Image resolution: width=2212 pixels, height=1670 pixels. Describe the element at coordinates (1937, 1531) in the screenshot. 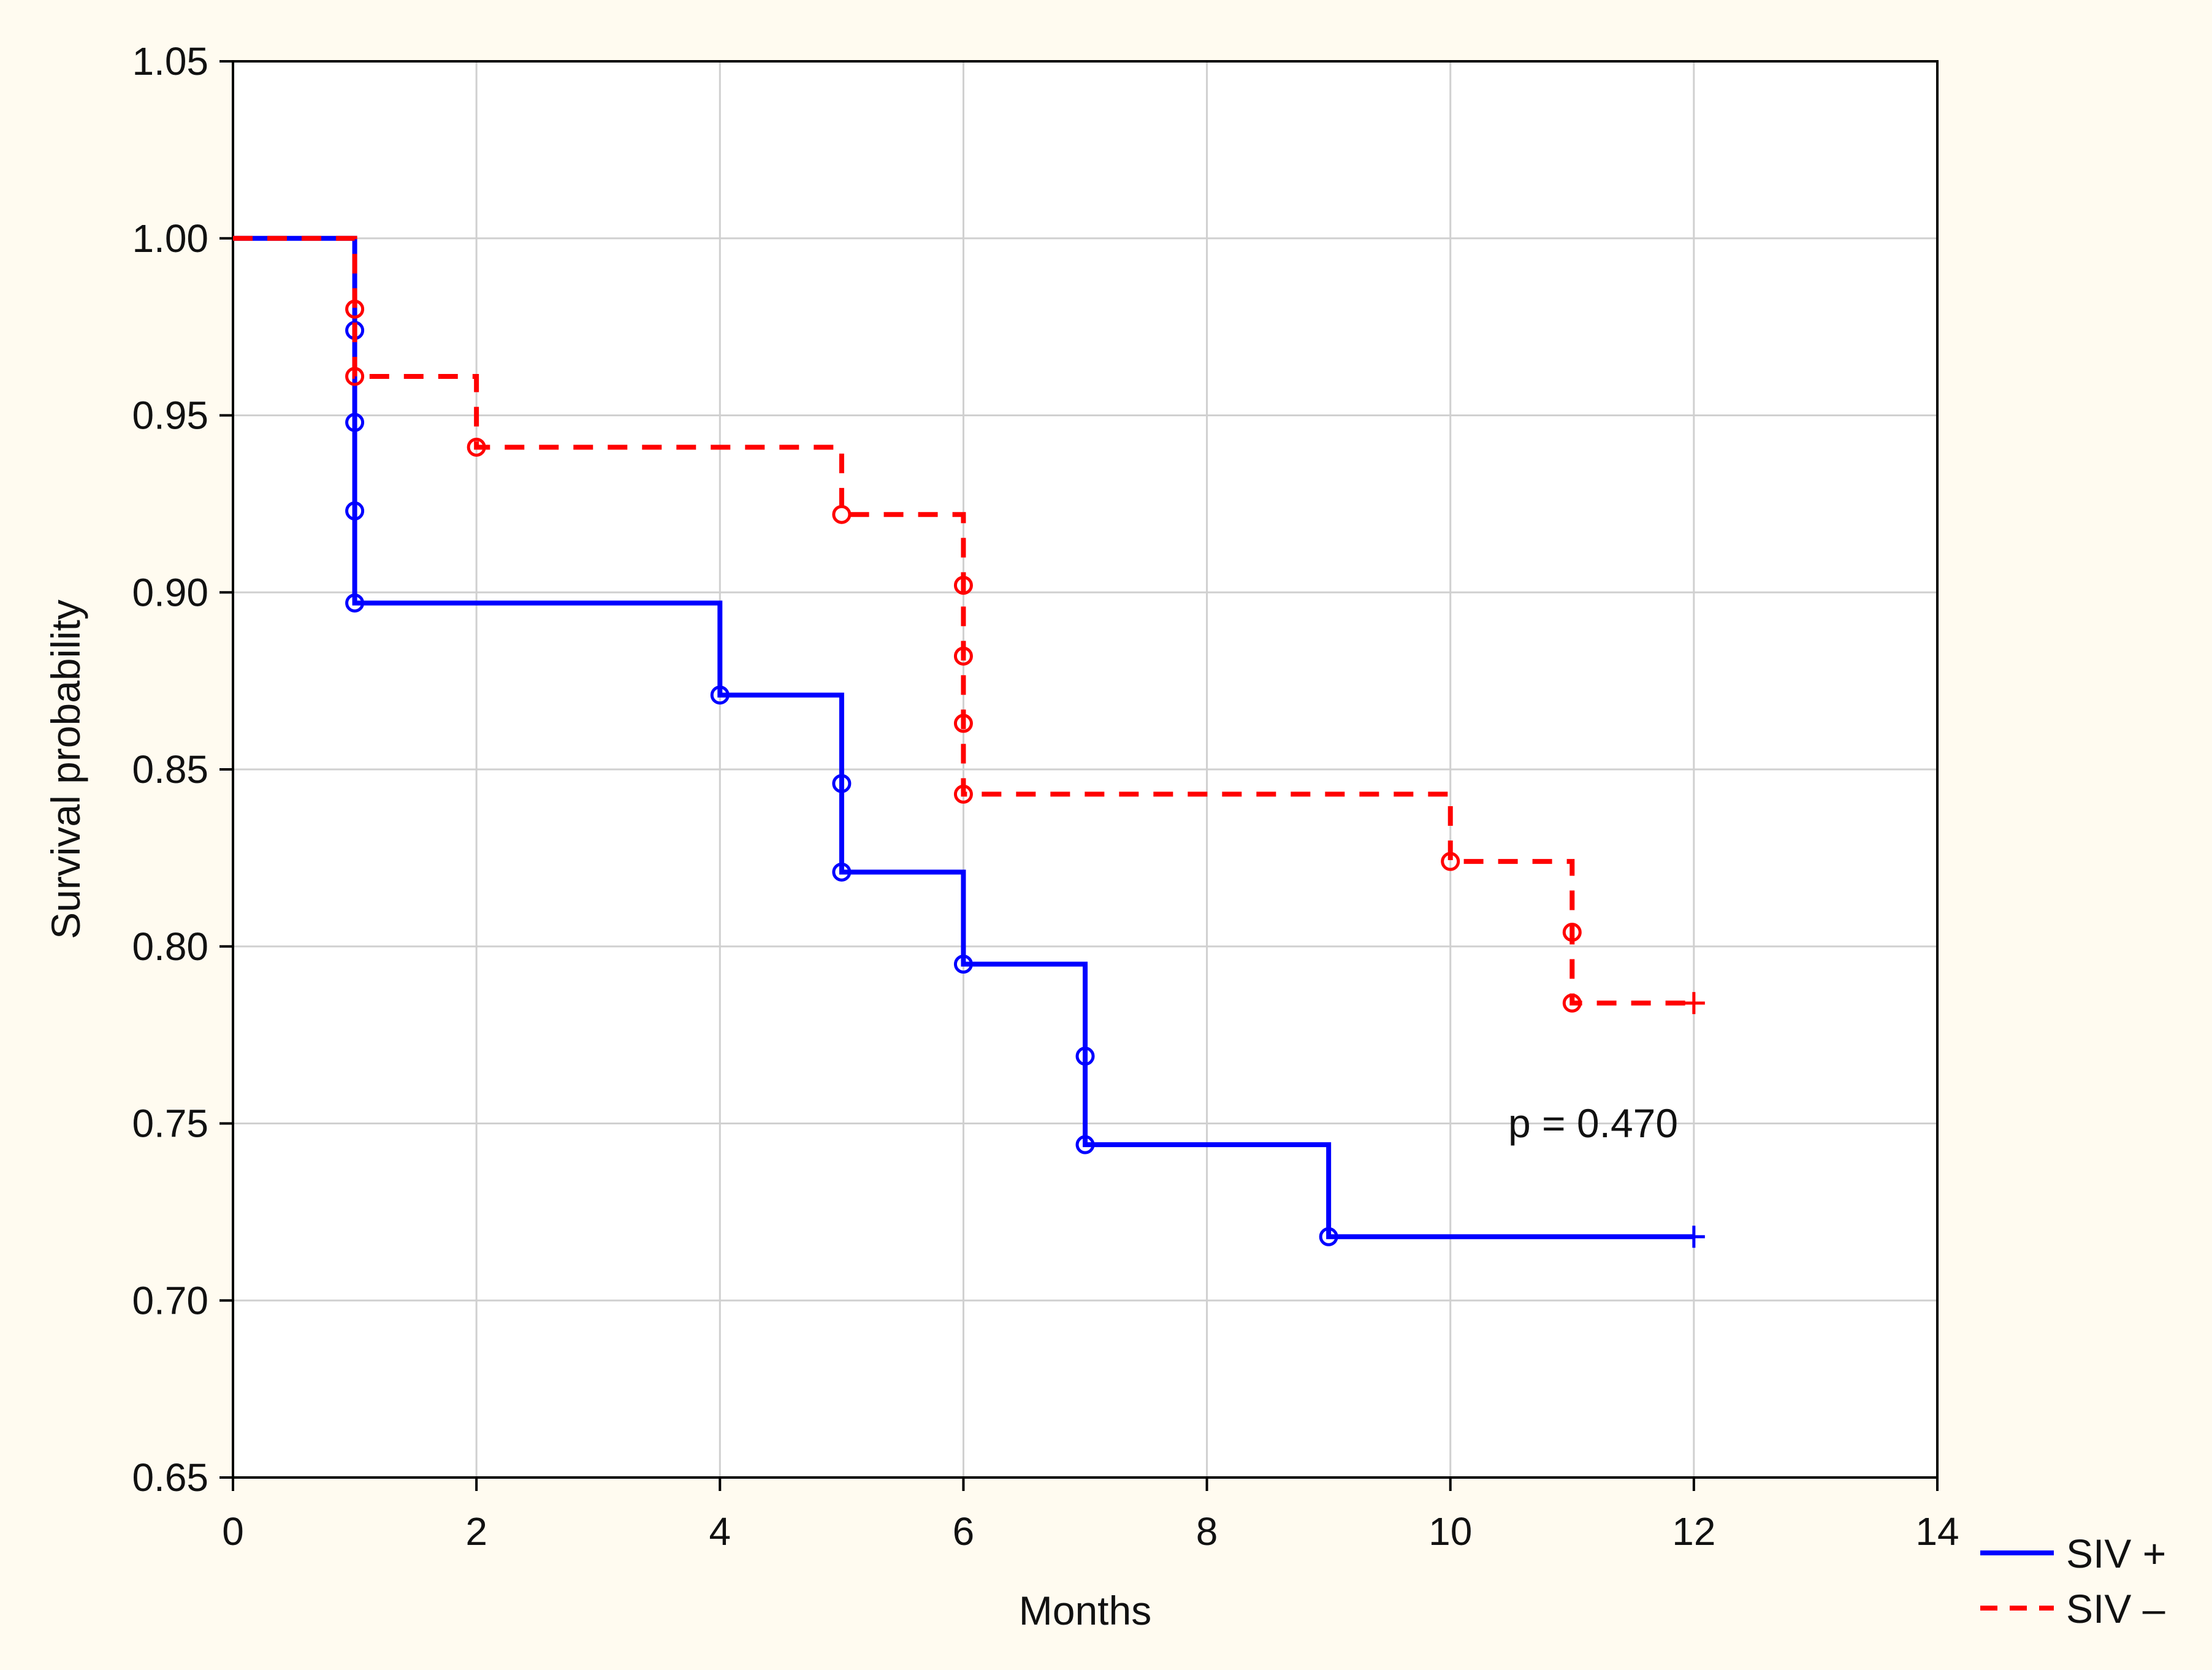

I see `x-tick-label: 14` at that location.